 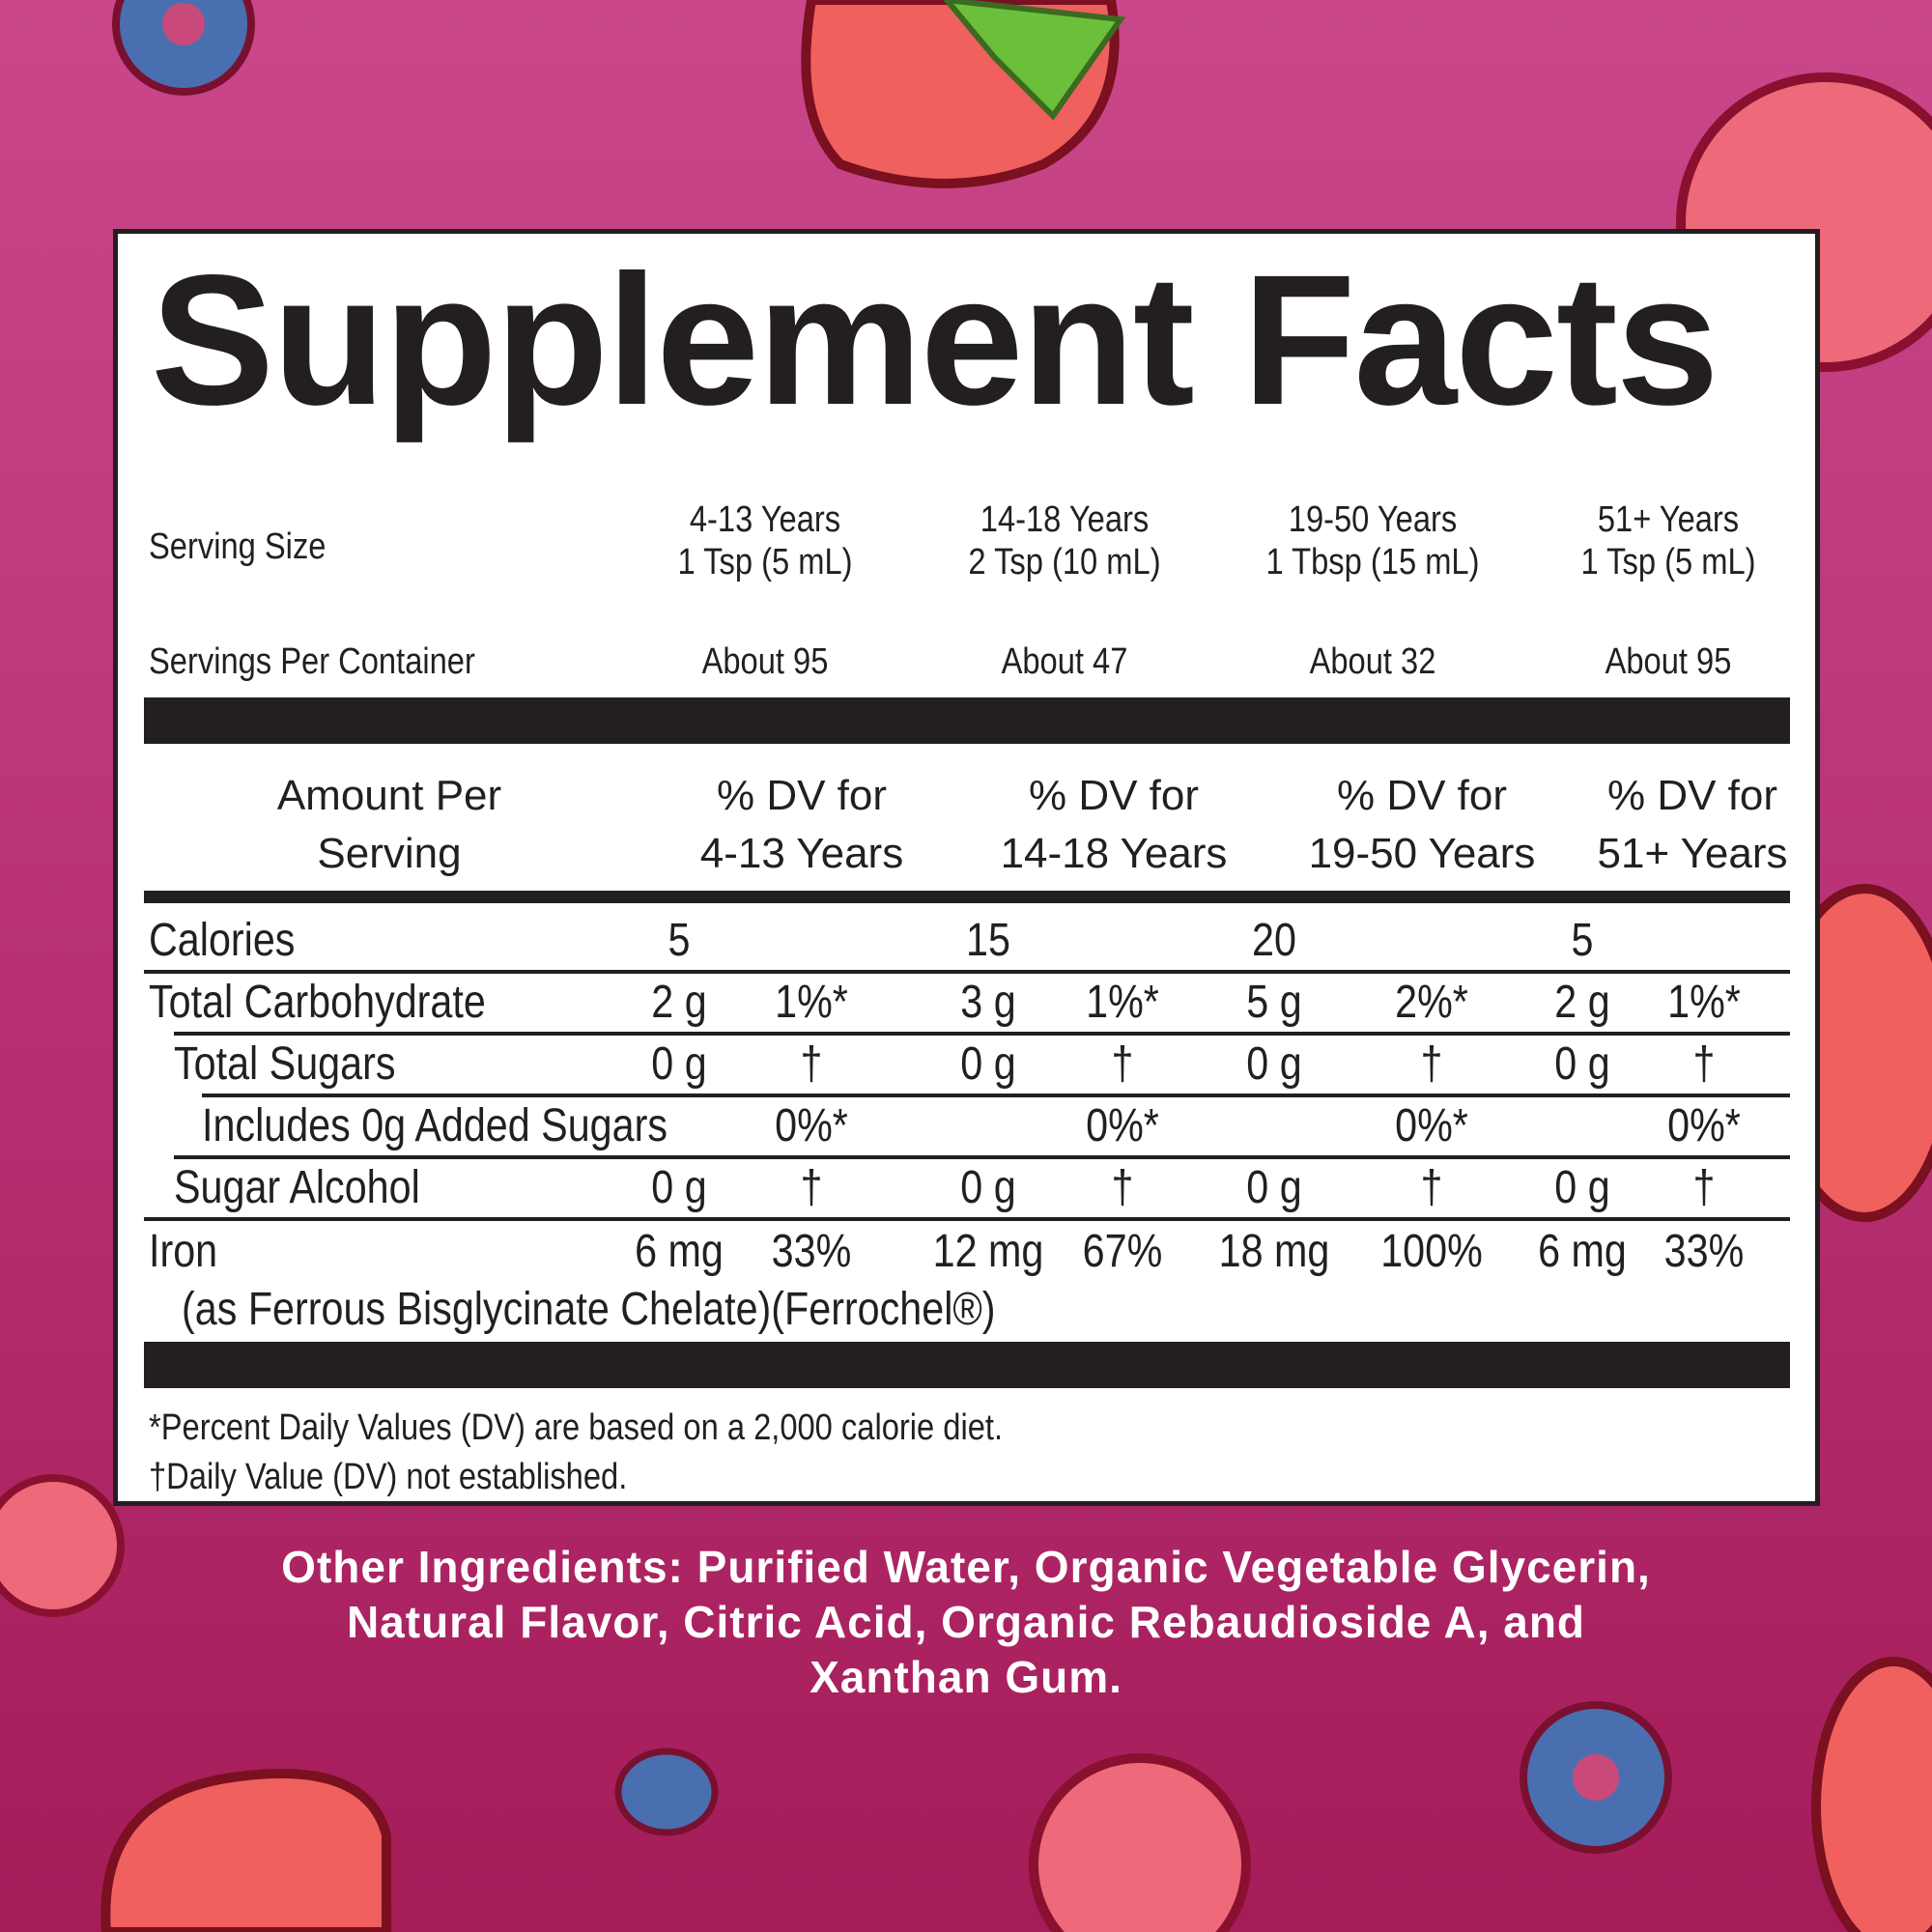 I want to click on age-group: 4-13 Years, so click(x=765, y=519).